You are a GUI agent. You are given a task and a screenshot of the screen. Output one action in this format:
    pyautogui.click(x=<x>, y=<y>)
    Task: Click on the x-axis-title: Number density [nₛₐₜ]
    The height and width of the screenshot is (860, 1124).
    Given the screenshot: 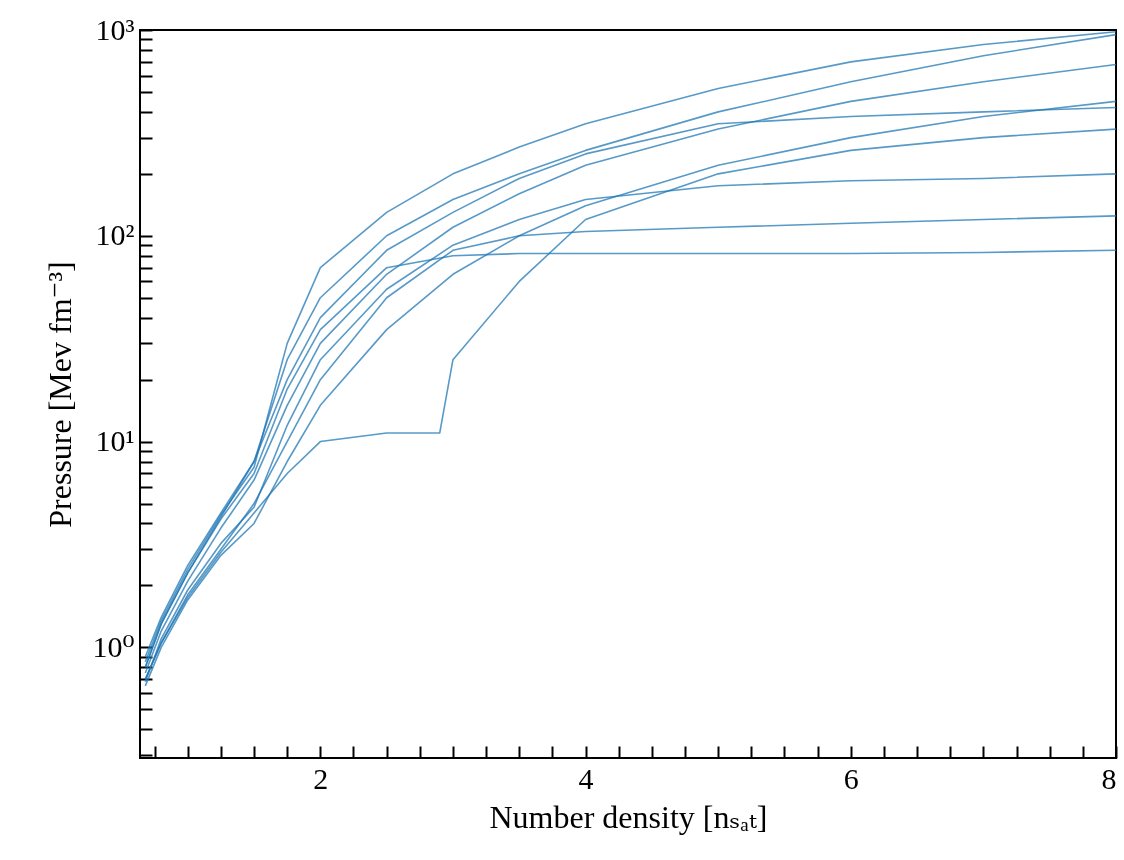 What is the action you would take?
    pyautogui.click(x=628, y=816)
    